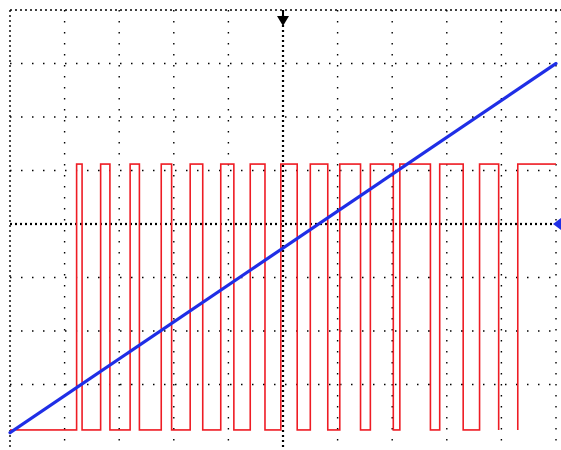 The height and width of the screenshot is (450, 561). What do you see at coordinates (557, 224) in the screenshot?
I see `level-marker-icon` at bounding box center [557, 224].